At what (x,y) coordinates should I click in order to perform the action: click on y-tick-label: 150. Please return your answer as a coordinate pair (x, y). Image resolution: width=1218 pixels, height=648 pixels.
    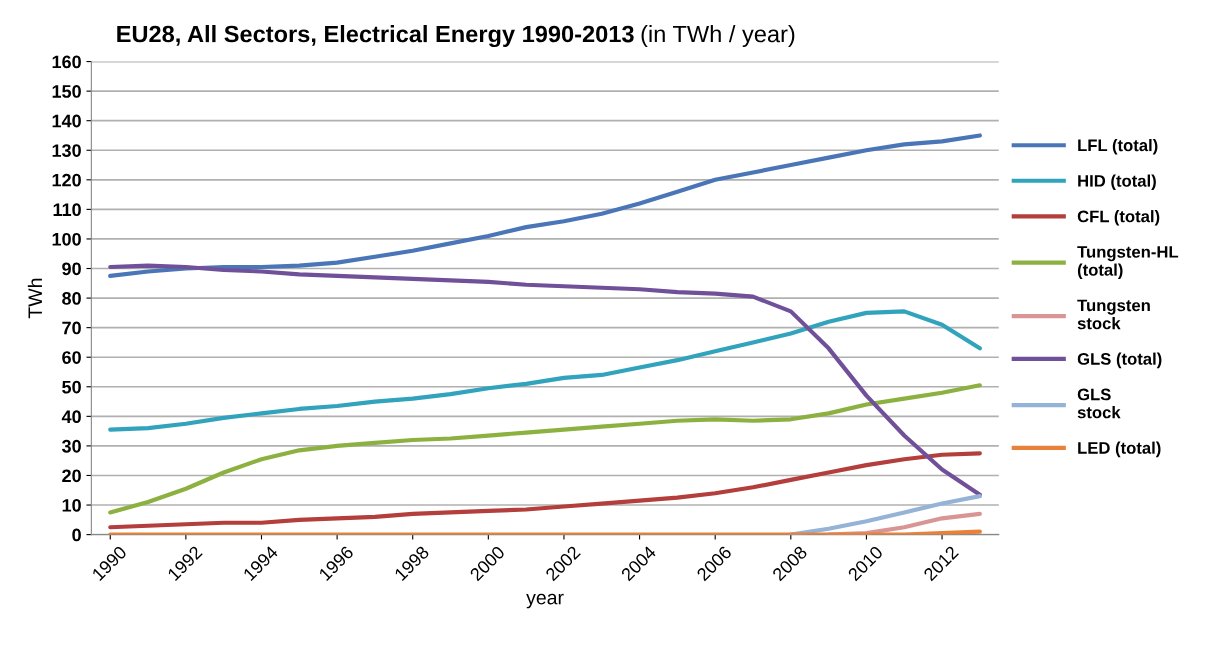
    Looking at the image, I should click on (66, 91).